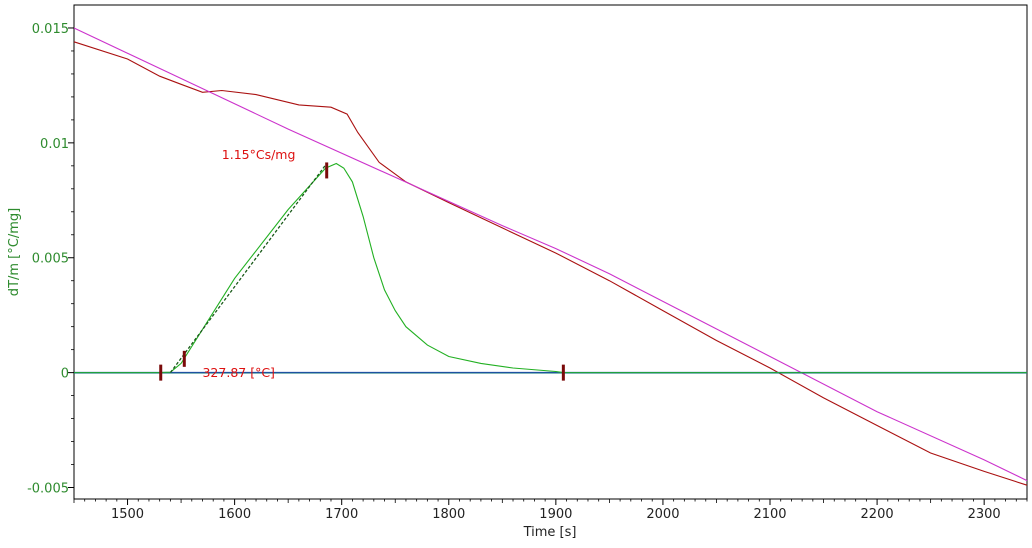 The height and width of the screenshot is (548, 1032). I want to click on x-axis: 1500 1600 1700 1800 1900 2000 2100 2200 2300, so click(550, 510).